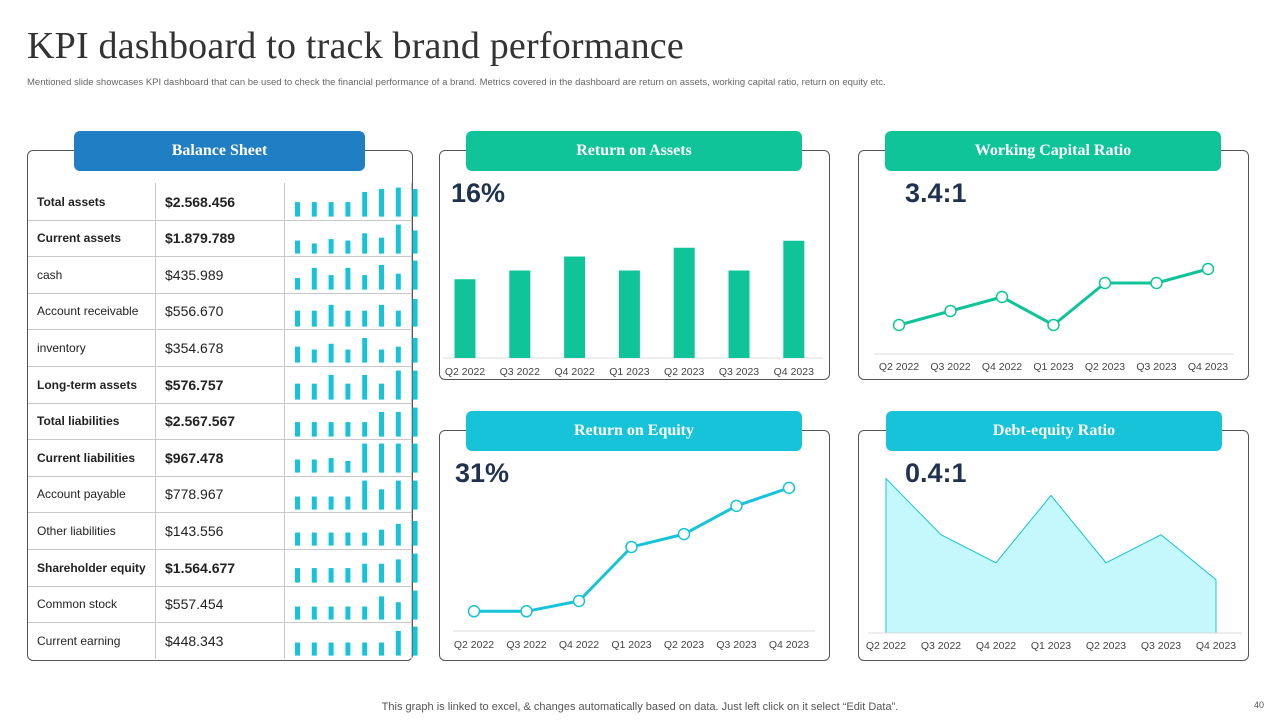  What do you see at coordinates (194, 347) in the screenshot?
I see `row-value: $354.678` at bounding box center [194, 347].